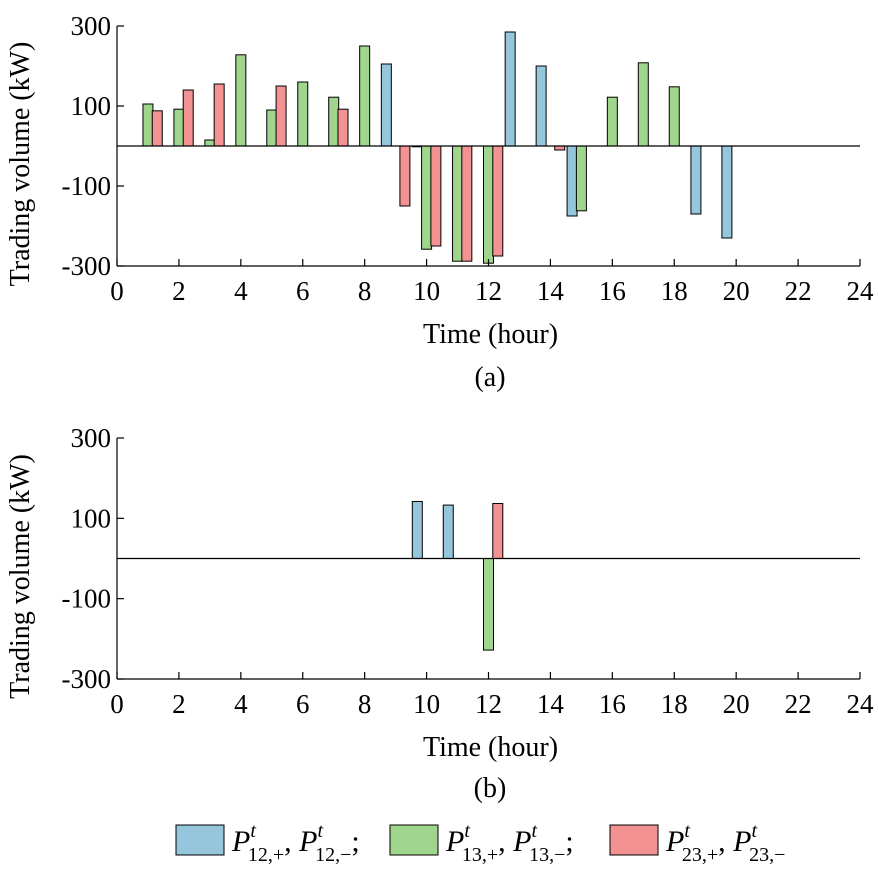 This screenshot has height=873, width=878. I want to click on legend-label-sub1: 12,+, so click(266, 855).